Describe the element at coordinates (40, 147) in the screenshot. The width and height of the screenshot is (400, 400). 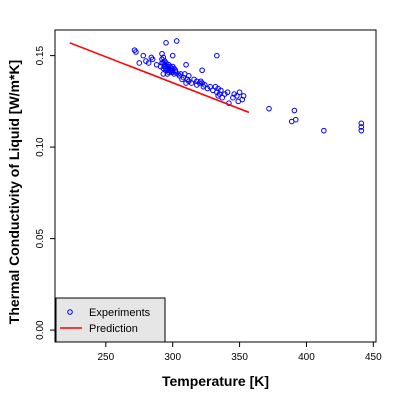
I see `y-tick-label: 0.10` at that location.